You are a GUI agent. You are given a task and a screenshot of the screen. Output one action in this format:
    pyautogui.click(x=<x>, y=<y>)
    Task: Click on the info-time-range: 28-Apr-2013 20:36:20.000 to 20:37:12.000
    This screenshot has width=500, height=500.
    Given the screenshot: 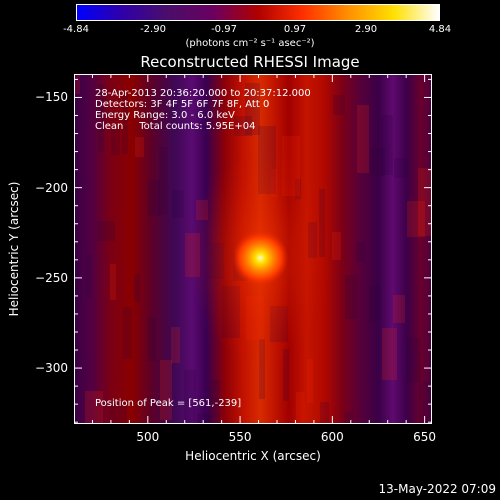 What is the action you would take?
    pyautogui.click(x=203, y=93)
    